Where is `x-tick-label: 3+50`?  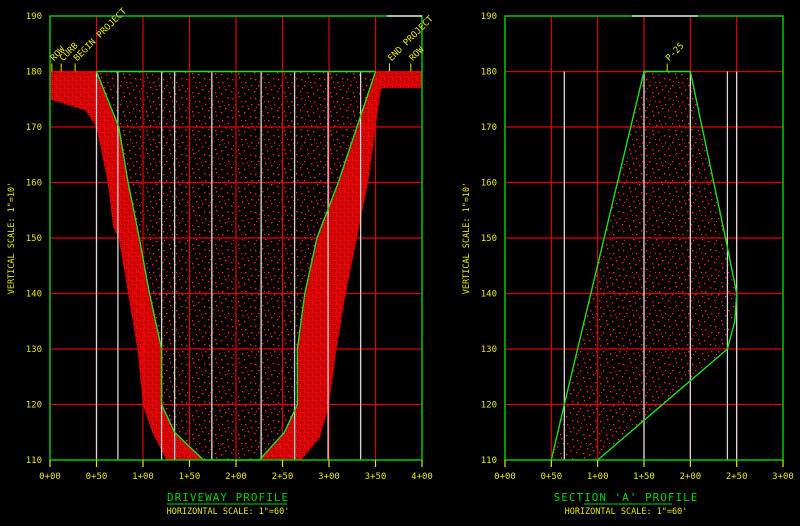
x-tick-label: 3+50 is located at coordinates (376, 477).